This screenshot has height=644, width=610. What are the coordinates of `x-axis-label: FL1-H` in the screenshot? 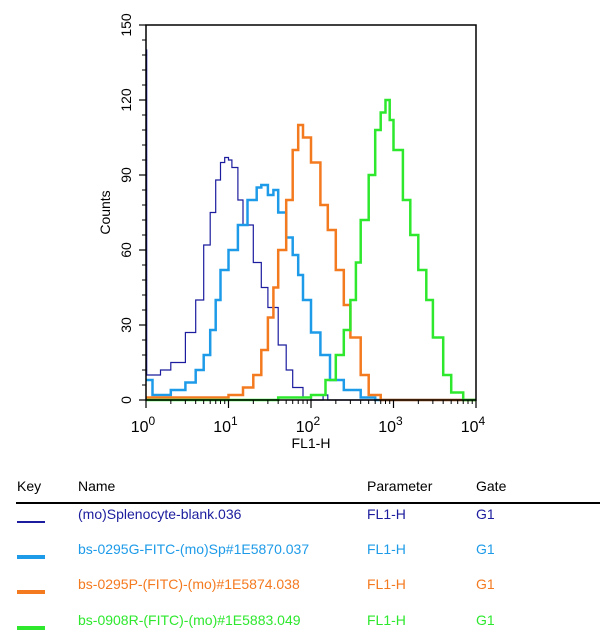 It's located at (311, 443).